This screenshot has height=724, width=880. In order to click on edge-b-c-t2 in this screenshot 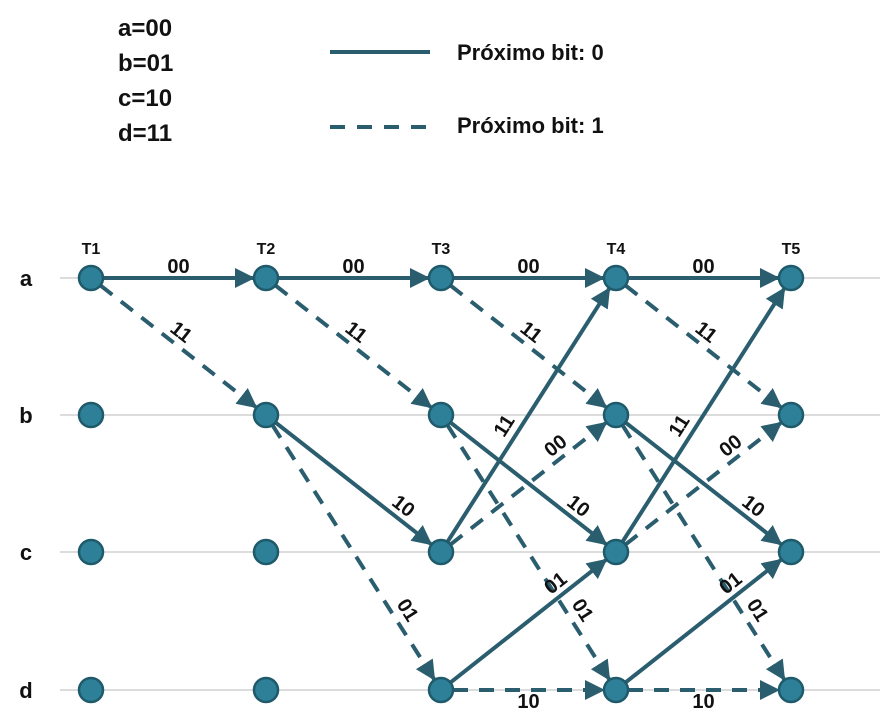, I will do `click(353, 483)`.